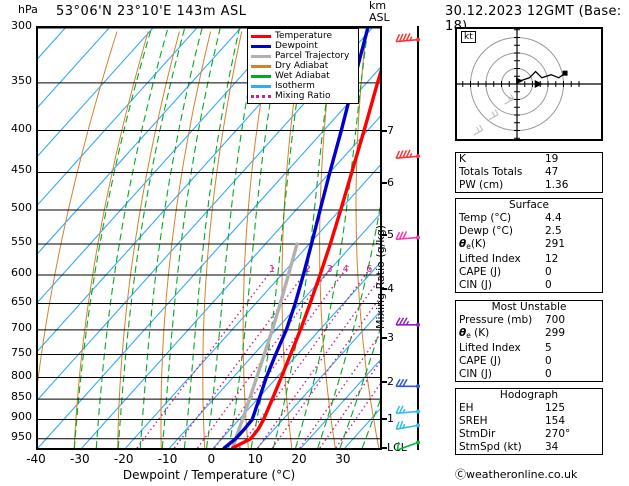 The height and width of the screenshot is (486, 629). I want to click on temperature-tick-minus10: -10, so click(167, 459).